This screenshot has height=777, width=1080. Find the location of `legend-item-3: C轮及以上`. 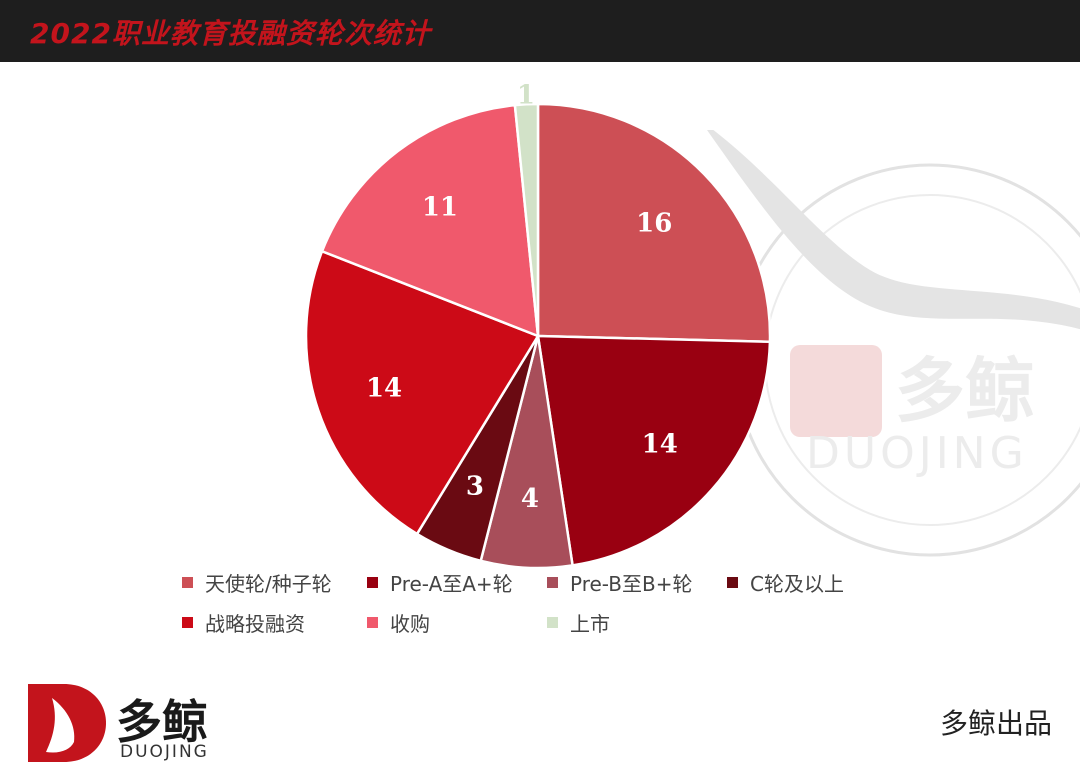

legend-item-3: C轮及以上 is located at coordinates (814, 582).